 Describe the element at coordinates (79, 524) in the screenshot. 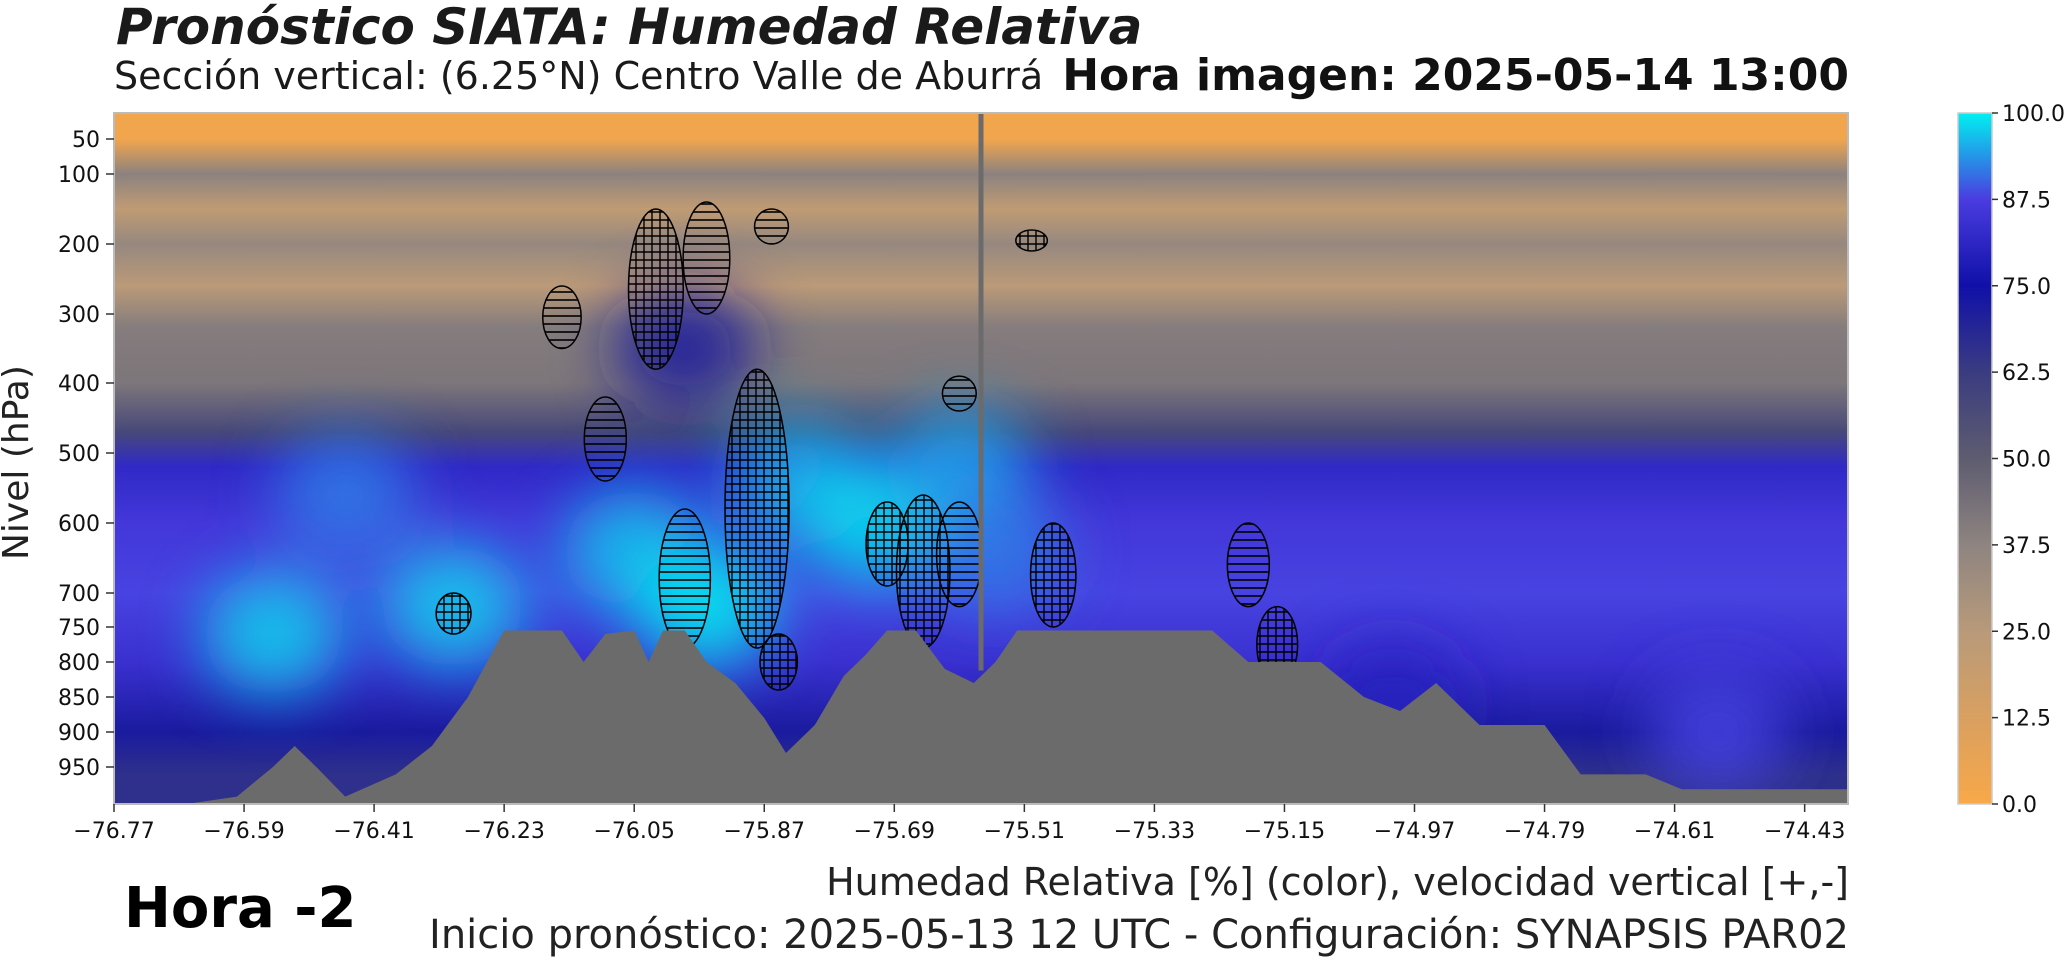

I see `y-tick-label: 600` at that location.